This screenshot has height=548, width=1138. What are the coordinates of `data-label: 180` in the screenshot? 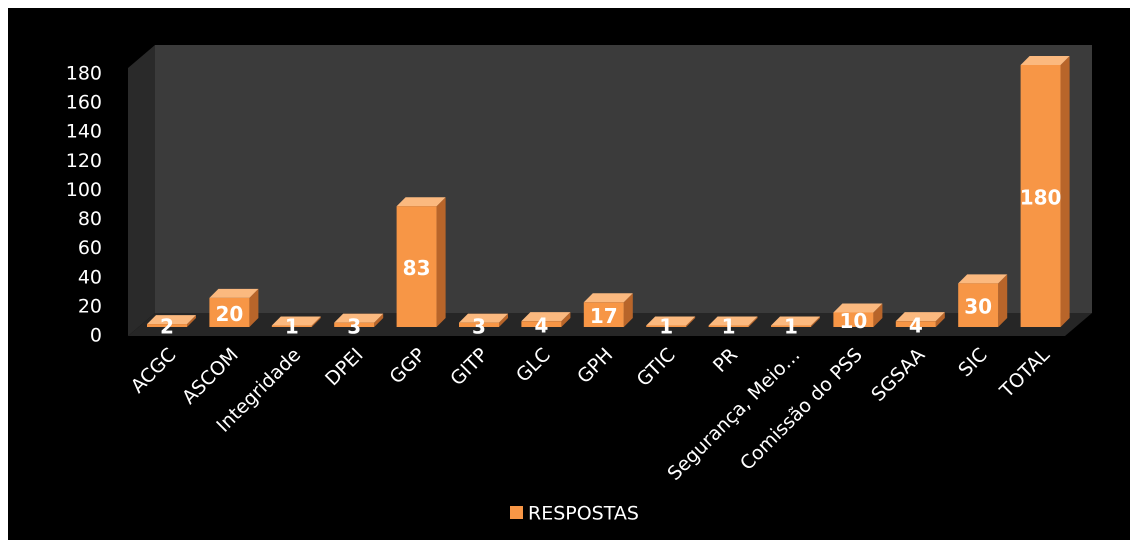 It's located at (1041, 198).